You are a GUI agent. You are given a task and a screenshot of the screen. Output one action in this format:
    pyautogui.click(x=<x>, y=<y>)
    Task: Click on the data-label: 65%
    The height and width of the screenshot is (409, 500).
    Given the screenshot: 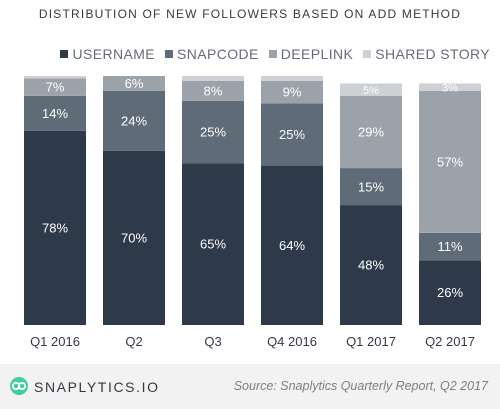 What is the action you would take?
    pyautogui.click(x=213, y=244)
    